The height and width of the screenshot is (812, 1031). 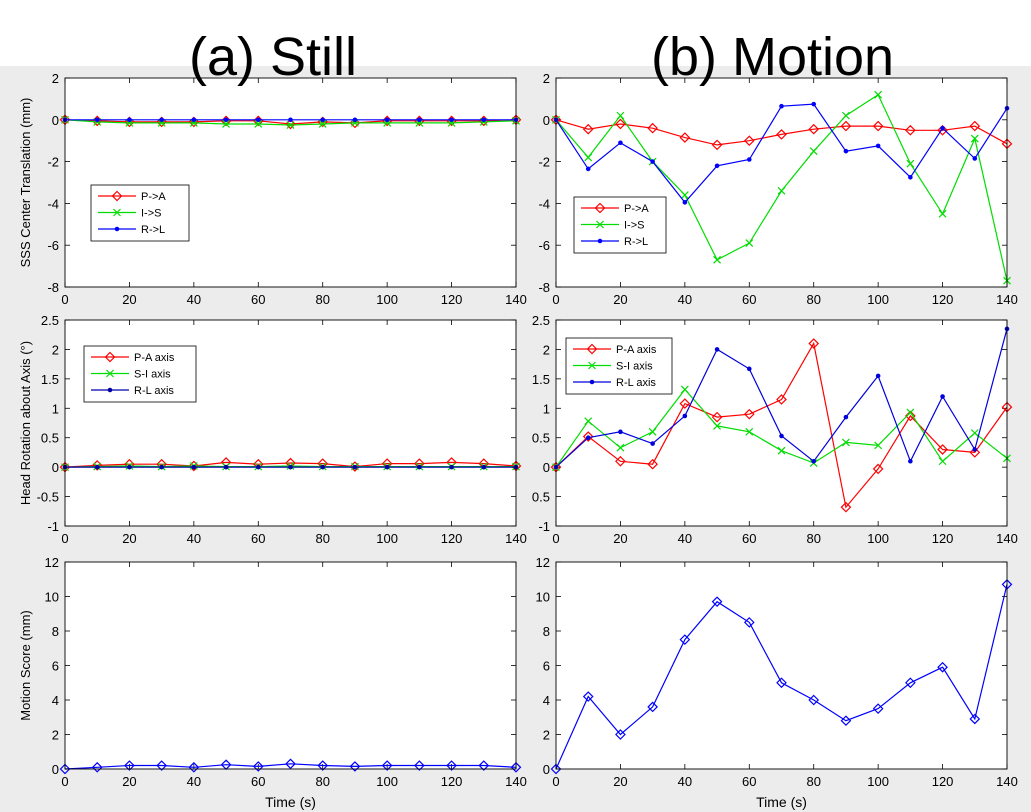 What do you see at coordinates (154, 391) in the screenshot?
I see `legend-entry: R-L axis` at bounding box center [154, 391].